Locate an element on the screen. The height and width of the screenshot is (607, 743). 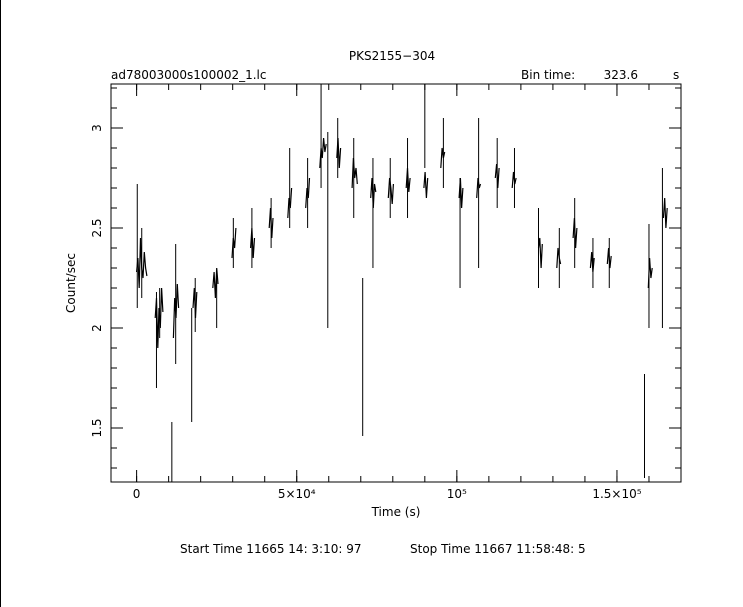
x-tick-label: 0 is located at coordinates (137, 494).